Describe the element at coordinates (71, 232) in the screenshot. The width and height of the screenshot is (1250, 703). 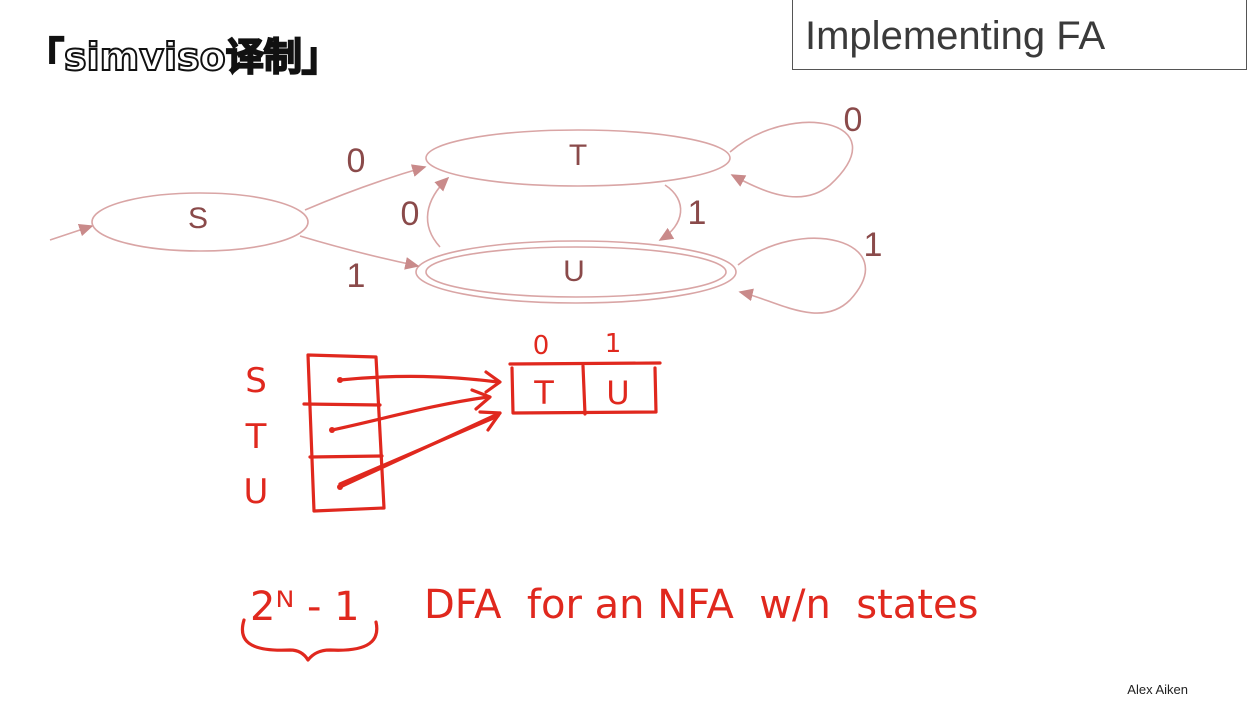
I see `start-arrow` at that location.